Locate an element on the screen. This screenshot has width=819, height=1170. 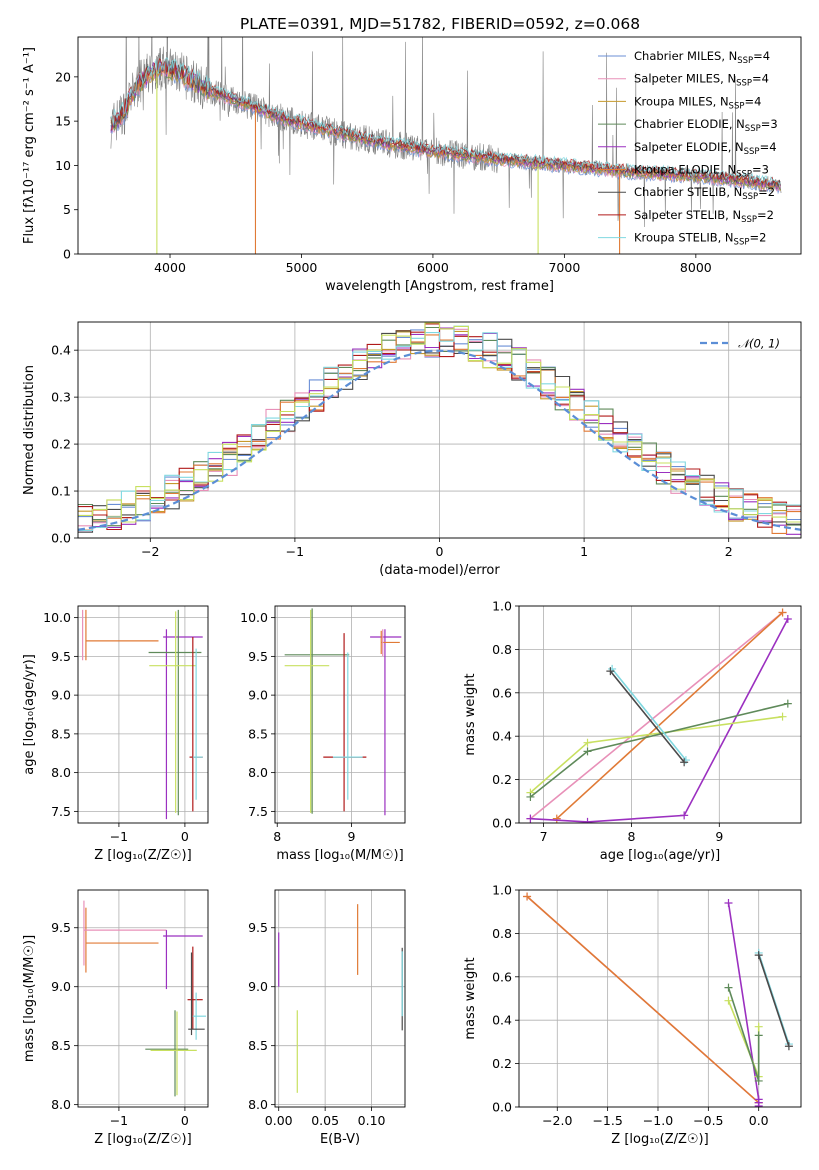
y-tick-label: 8.0 is located at coordinates (258, 772).